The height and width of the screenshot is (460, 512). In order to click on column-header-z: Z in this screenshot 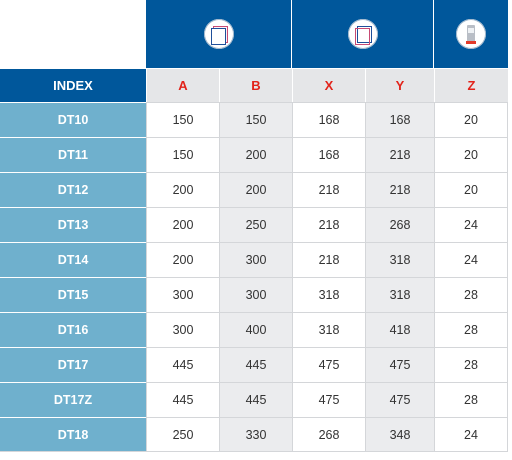, I will do `click(471, 85)`.